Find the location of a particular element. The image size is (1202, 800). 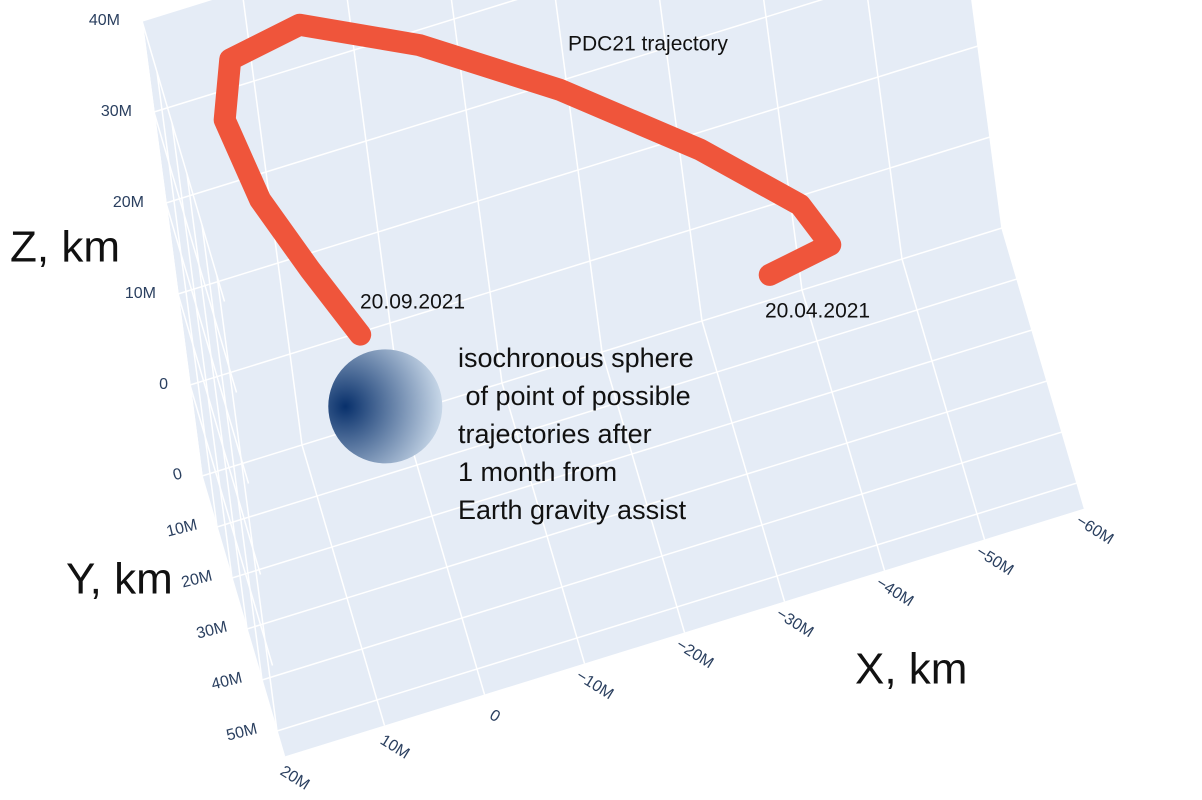

x-tick-label: −40M is located at coordinates (894, 592).